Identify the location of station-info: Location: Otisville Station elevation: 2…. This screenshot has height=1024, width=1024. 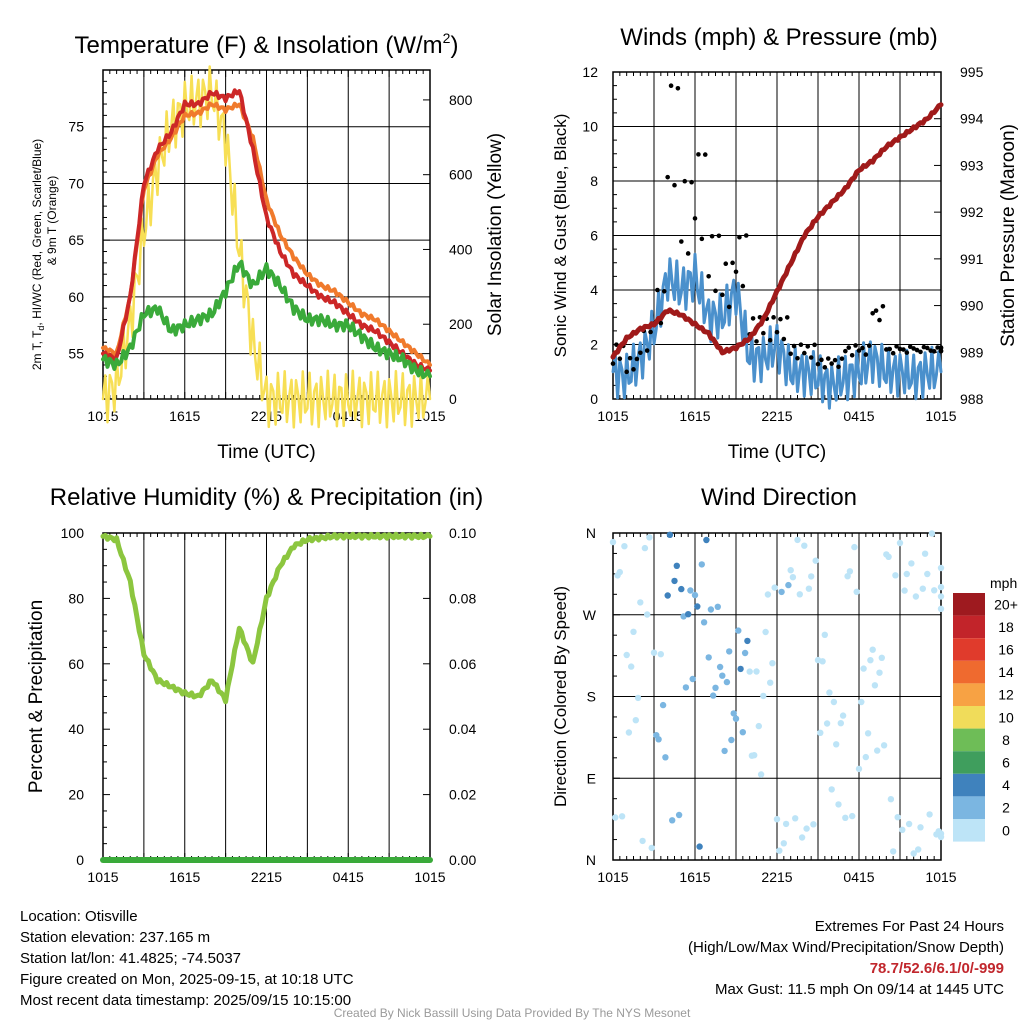
(187, 958).